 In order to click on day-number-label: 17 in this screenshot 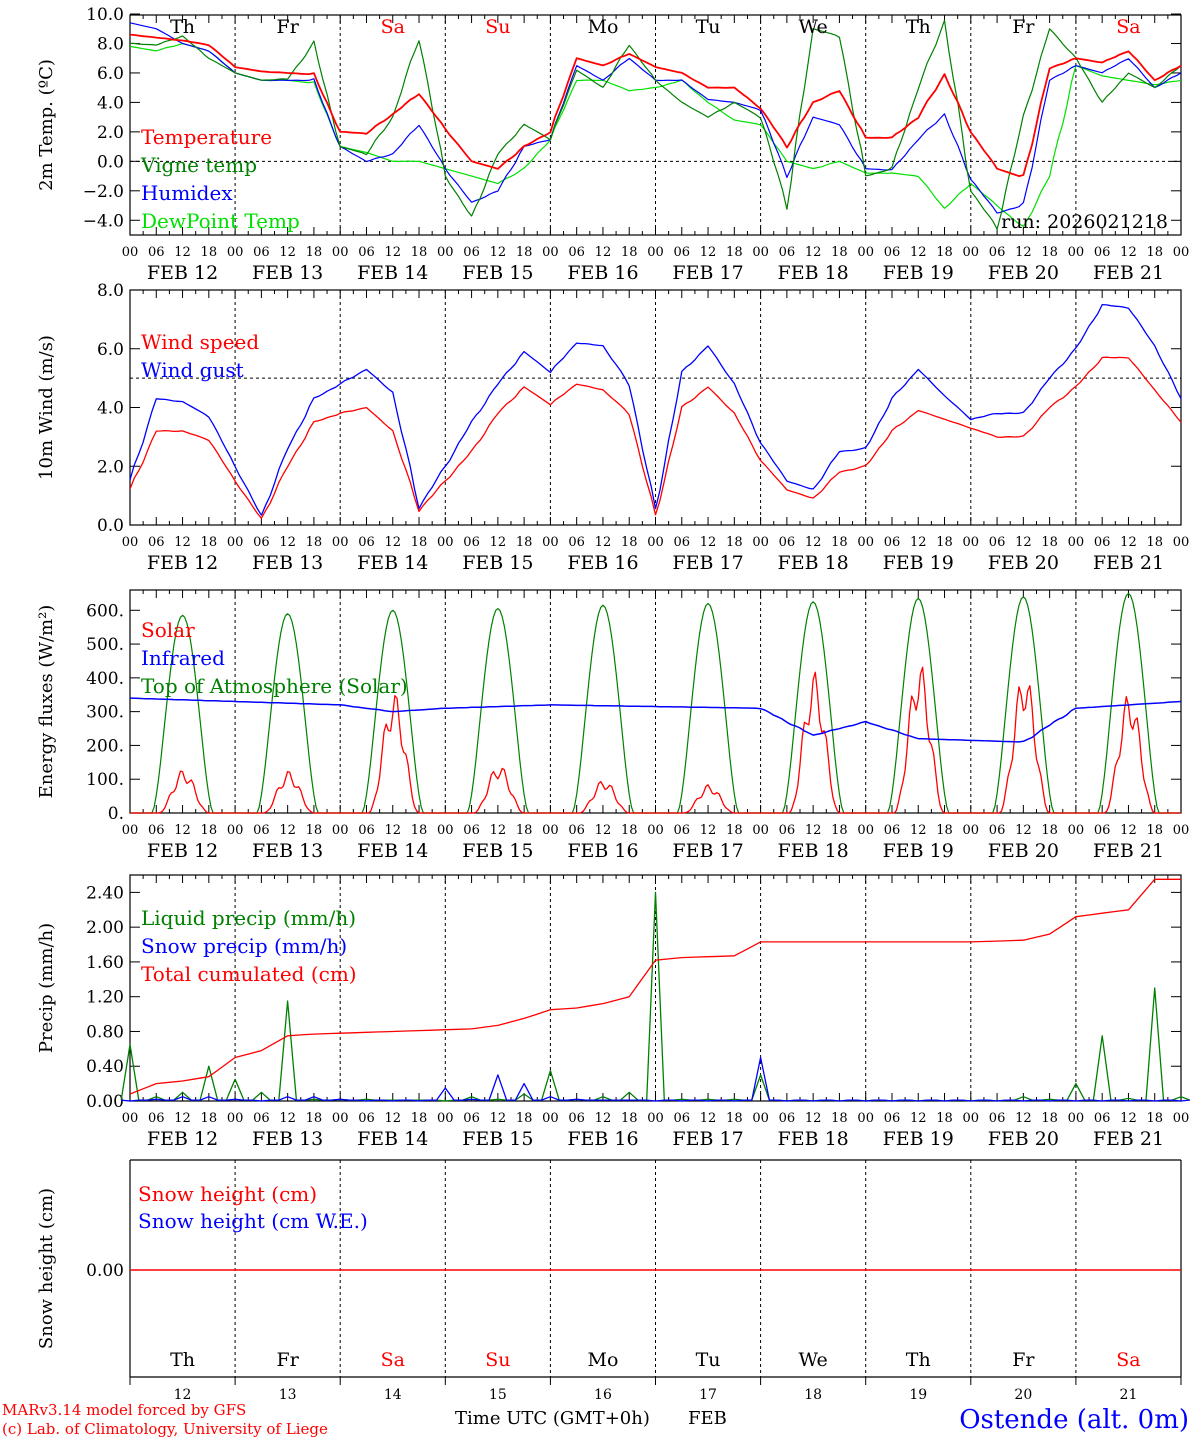, I will do `click(708, 1395)`.